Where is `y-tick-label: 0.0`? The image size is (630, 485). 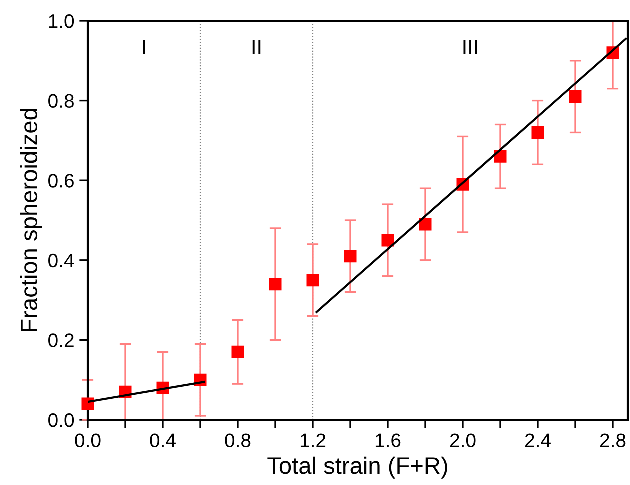 y-tick-label: 0.0 is located at coordinates (61, 420).